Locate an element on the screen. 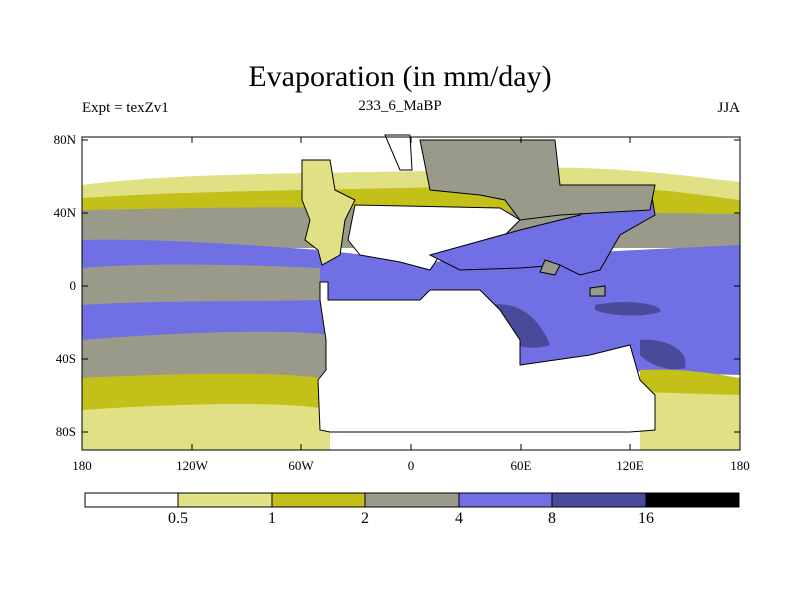 The height and width of the screenshot is (600, 800). colorbar-label-2: 2 is located at coordinates (365, 518).